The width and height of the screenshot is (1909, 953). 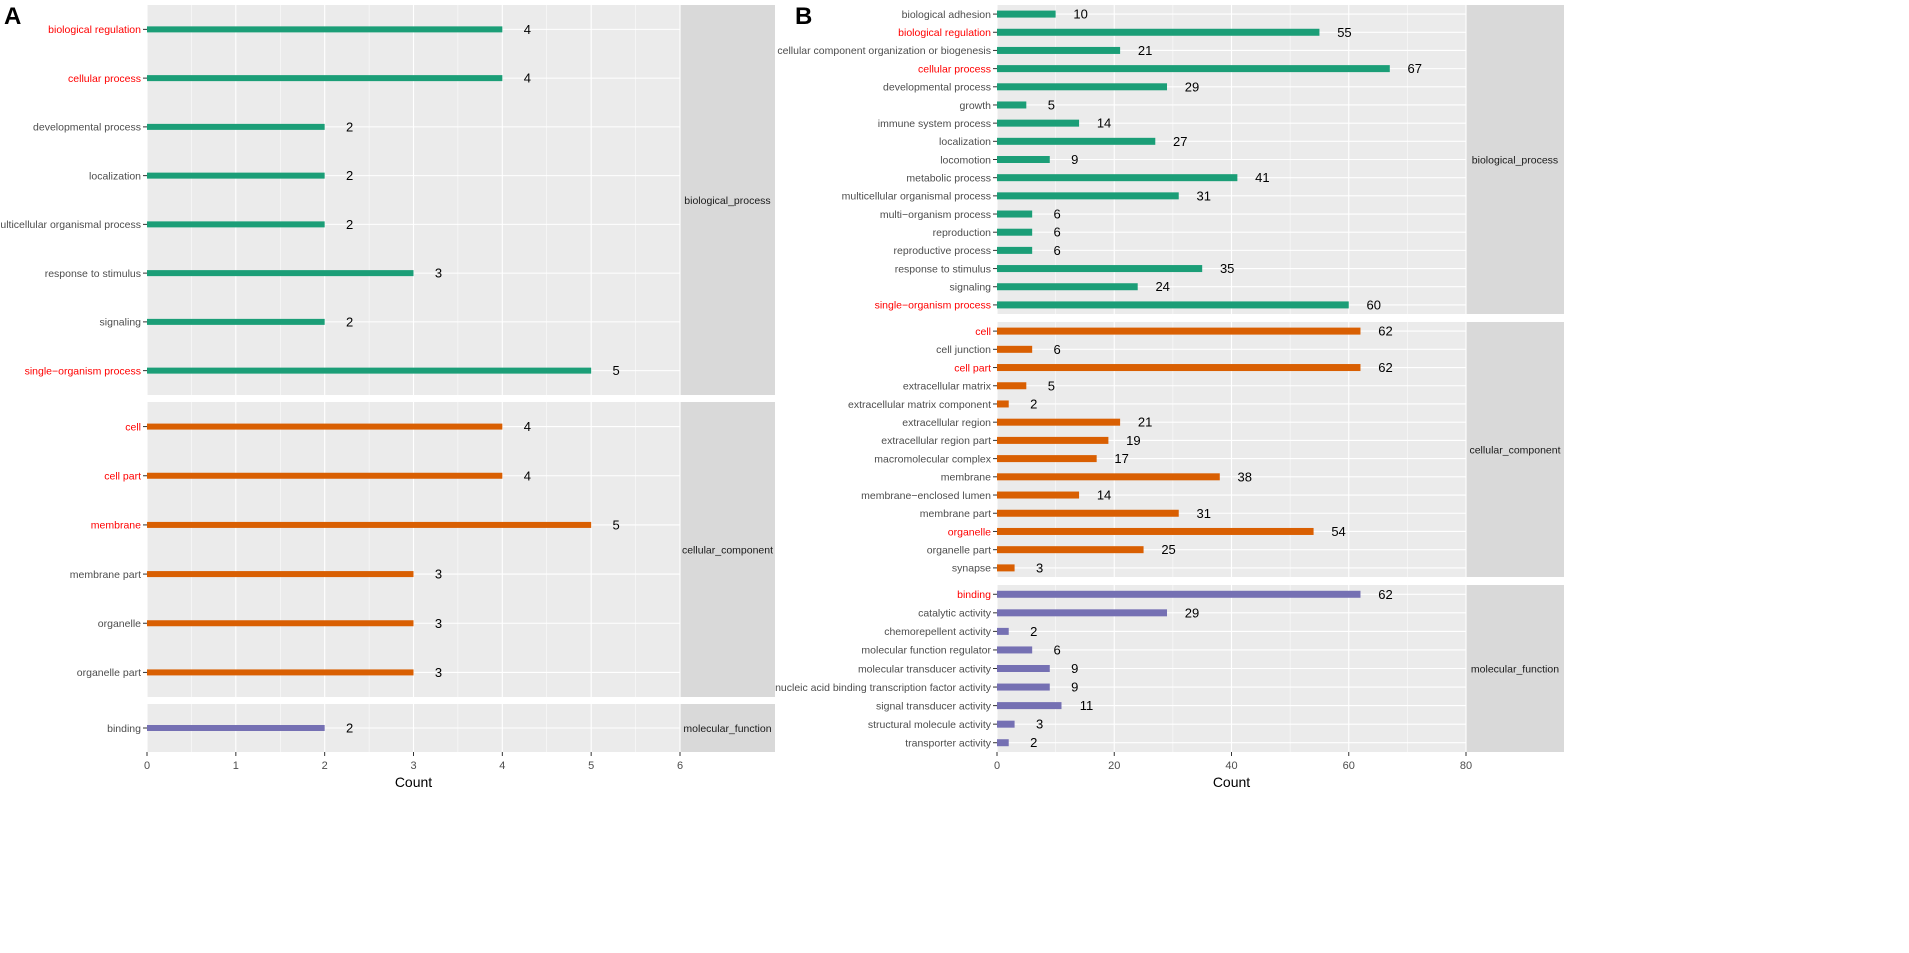 I want to click on facet-strip-label: molecular_function, so click(x=727, y=729).